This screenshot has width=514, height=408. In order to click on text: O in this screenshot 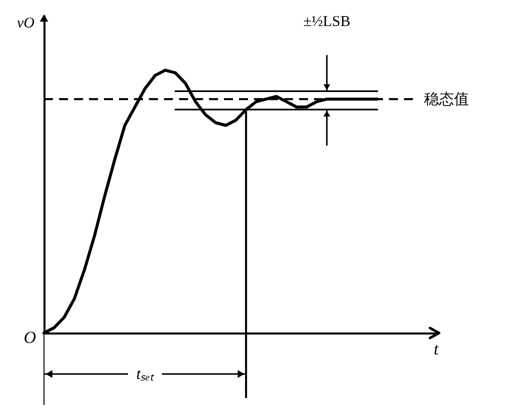, I will do `click(30, 337)`.